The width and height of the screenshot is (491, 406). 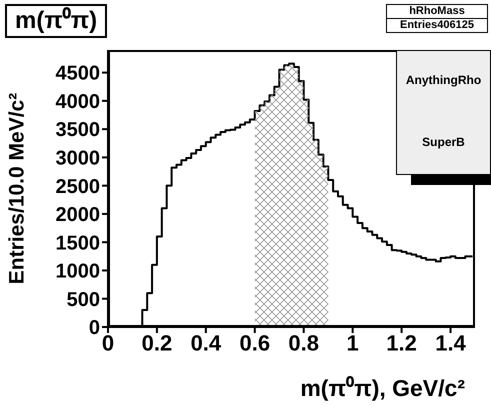 I want to click on x-tick-label: 0.4, so click(x=206, y=343).